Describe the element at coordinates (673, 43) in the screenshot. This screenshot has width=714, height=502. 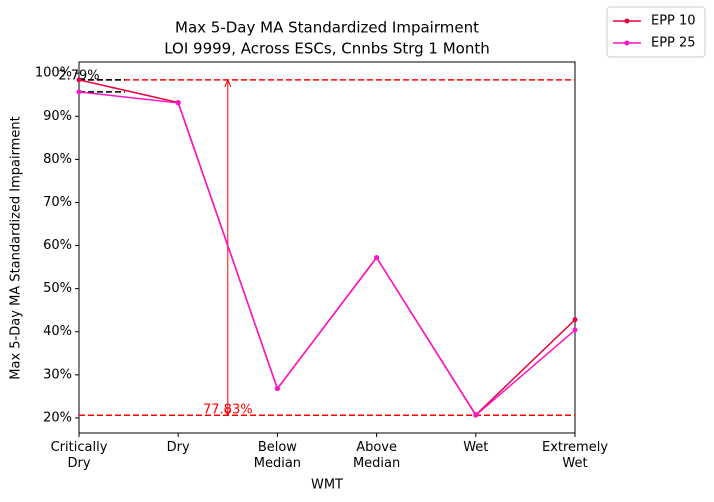
I see `legend-label: EPP 25` at that location.